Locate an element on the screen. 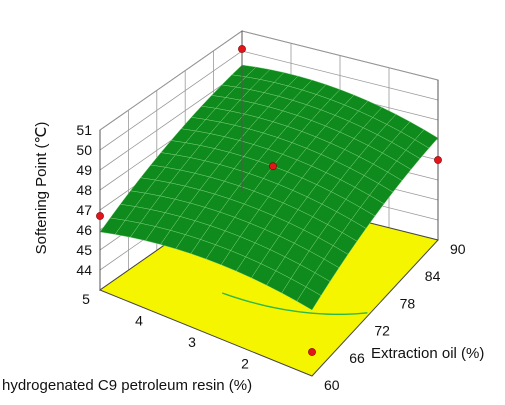 Image resolution: width=505 pixels, height=405 pixels. z-tick-label: 46 is located at coordinates (84, 230).